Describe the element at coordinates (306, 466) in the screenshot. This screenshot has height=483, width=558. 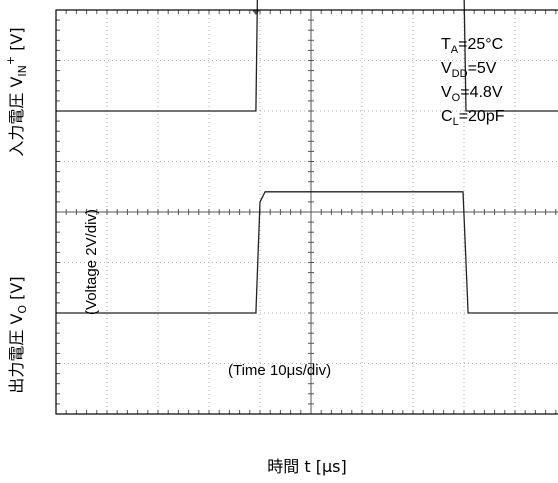
I see `x-axis-label: 時間 t [μs]` at that location.